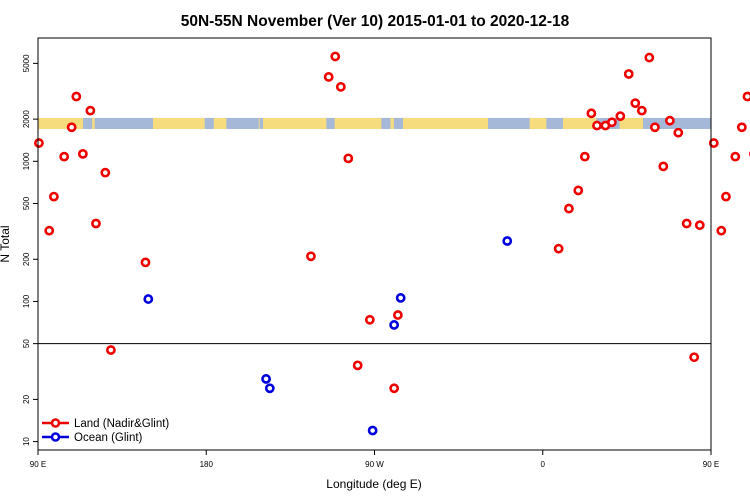  Describe the element at coordinates (6, 243) in the screenshot. I see `y-axis-label: N Total` at that location.